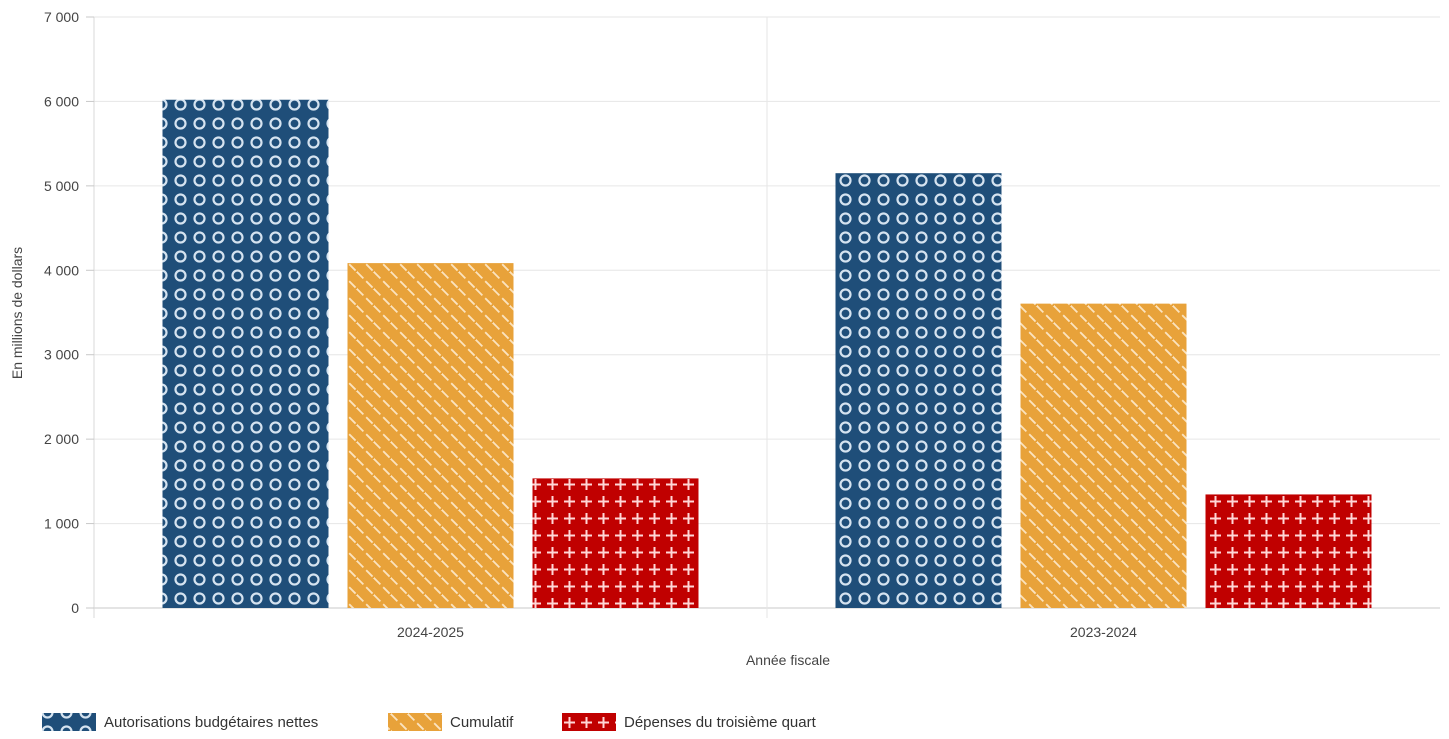 This screenshot has width=1449, height=739. I want to click on bar-autorisations-2024-2025, so click(245, 354).